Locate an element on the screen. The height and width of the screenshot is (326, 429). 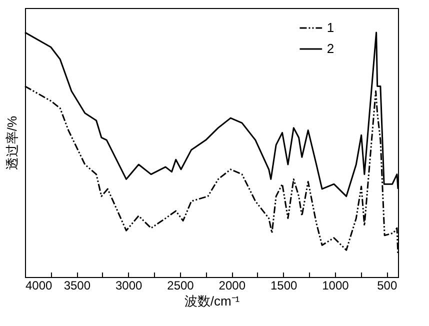
x-tick-label: 2500 is located at coordinates (180, 285).